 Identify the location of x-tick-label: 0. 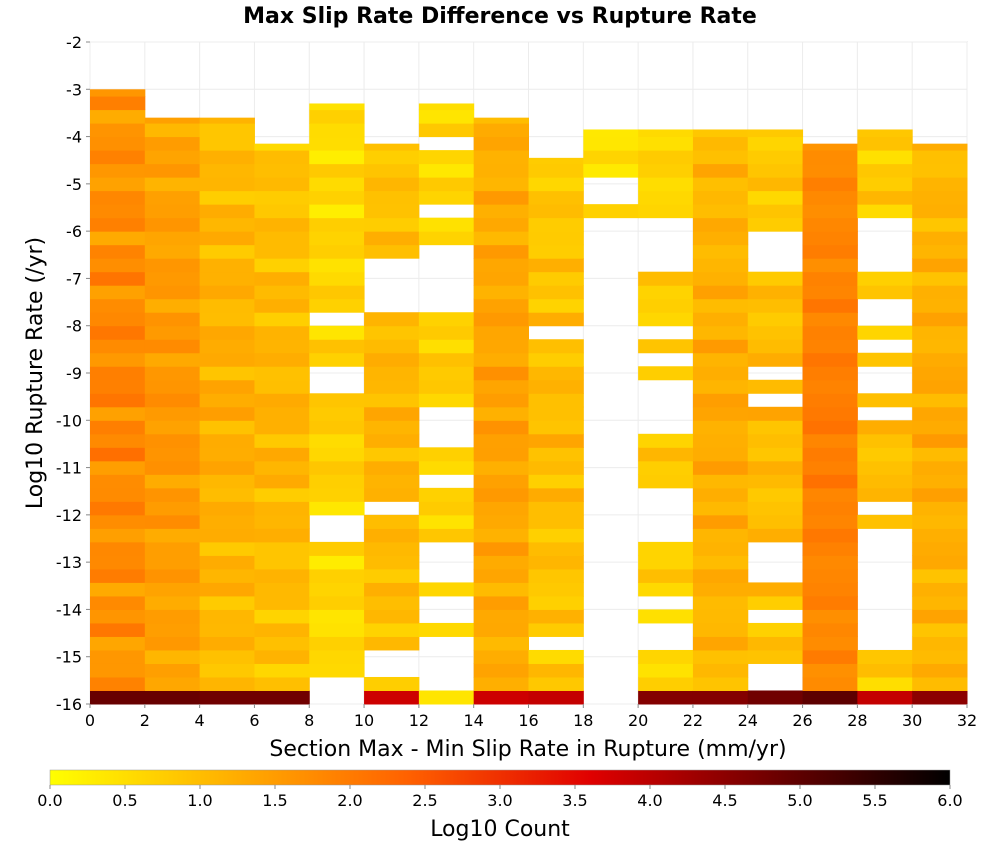
(90, 720).